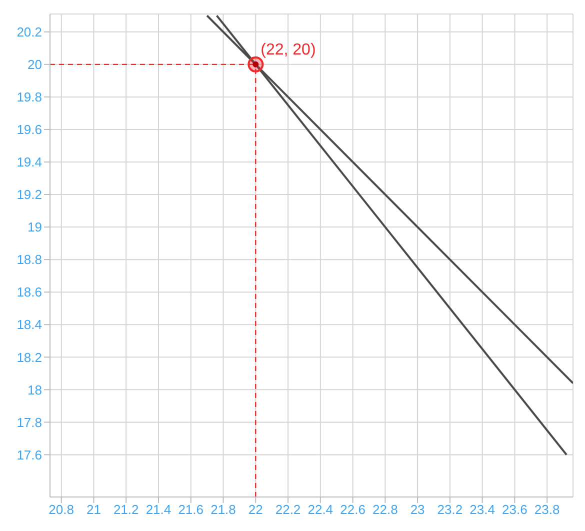 The height and width of the screenshot is (531, 585). What do you see at coordinates (29, 292) in the screenshot?
I see `y-tick-label: 18.6` at bounding box center [29, 292].